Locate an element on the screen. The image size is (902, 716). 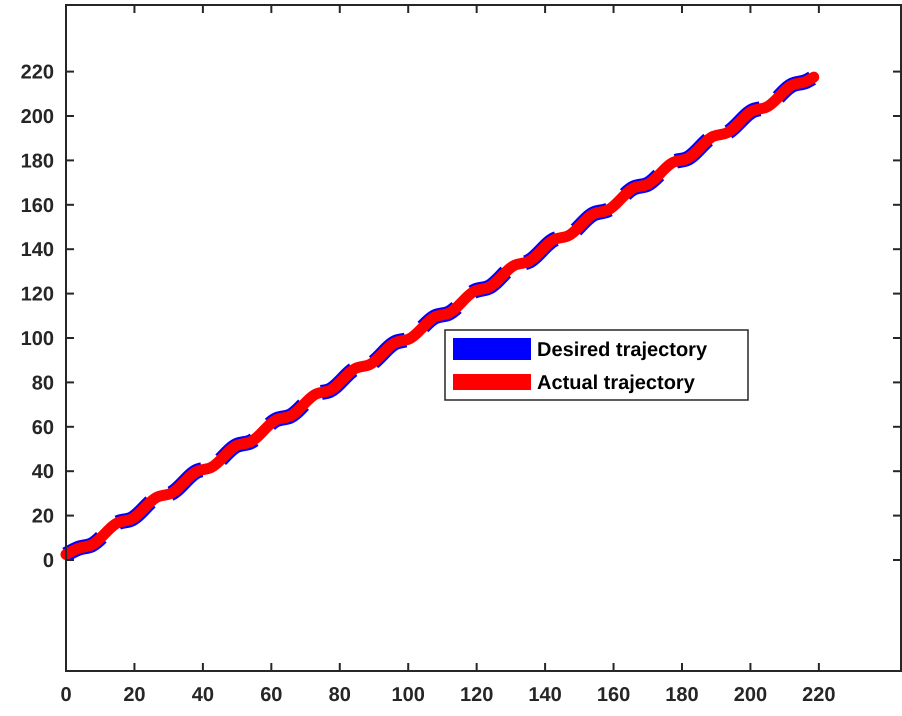
legend-label: Desired trajectory is located at coordinates (622, 350).